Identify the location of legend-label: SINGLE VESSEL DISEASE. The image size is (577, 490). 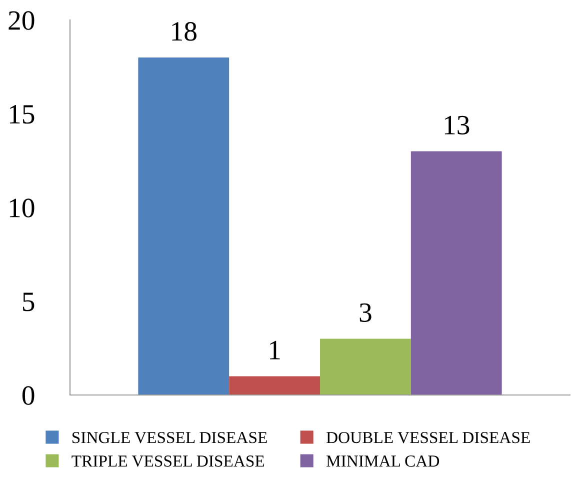
(169, 438).